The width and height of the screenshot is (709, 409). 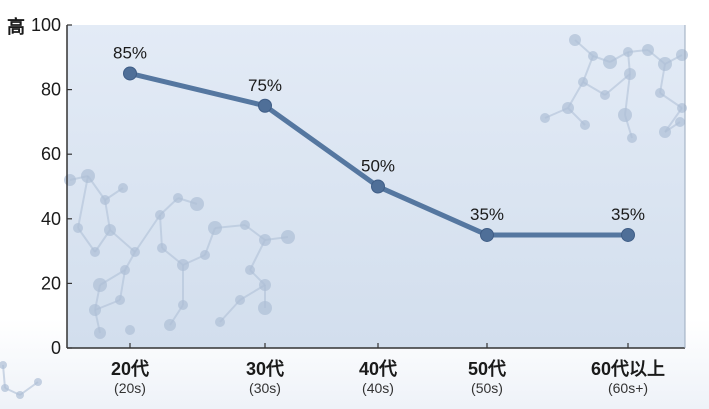 I want to click on y-tick-label: 100, so click(x=46, y=25).